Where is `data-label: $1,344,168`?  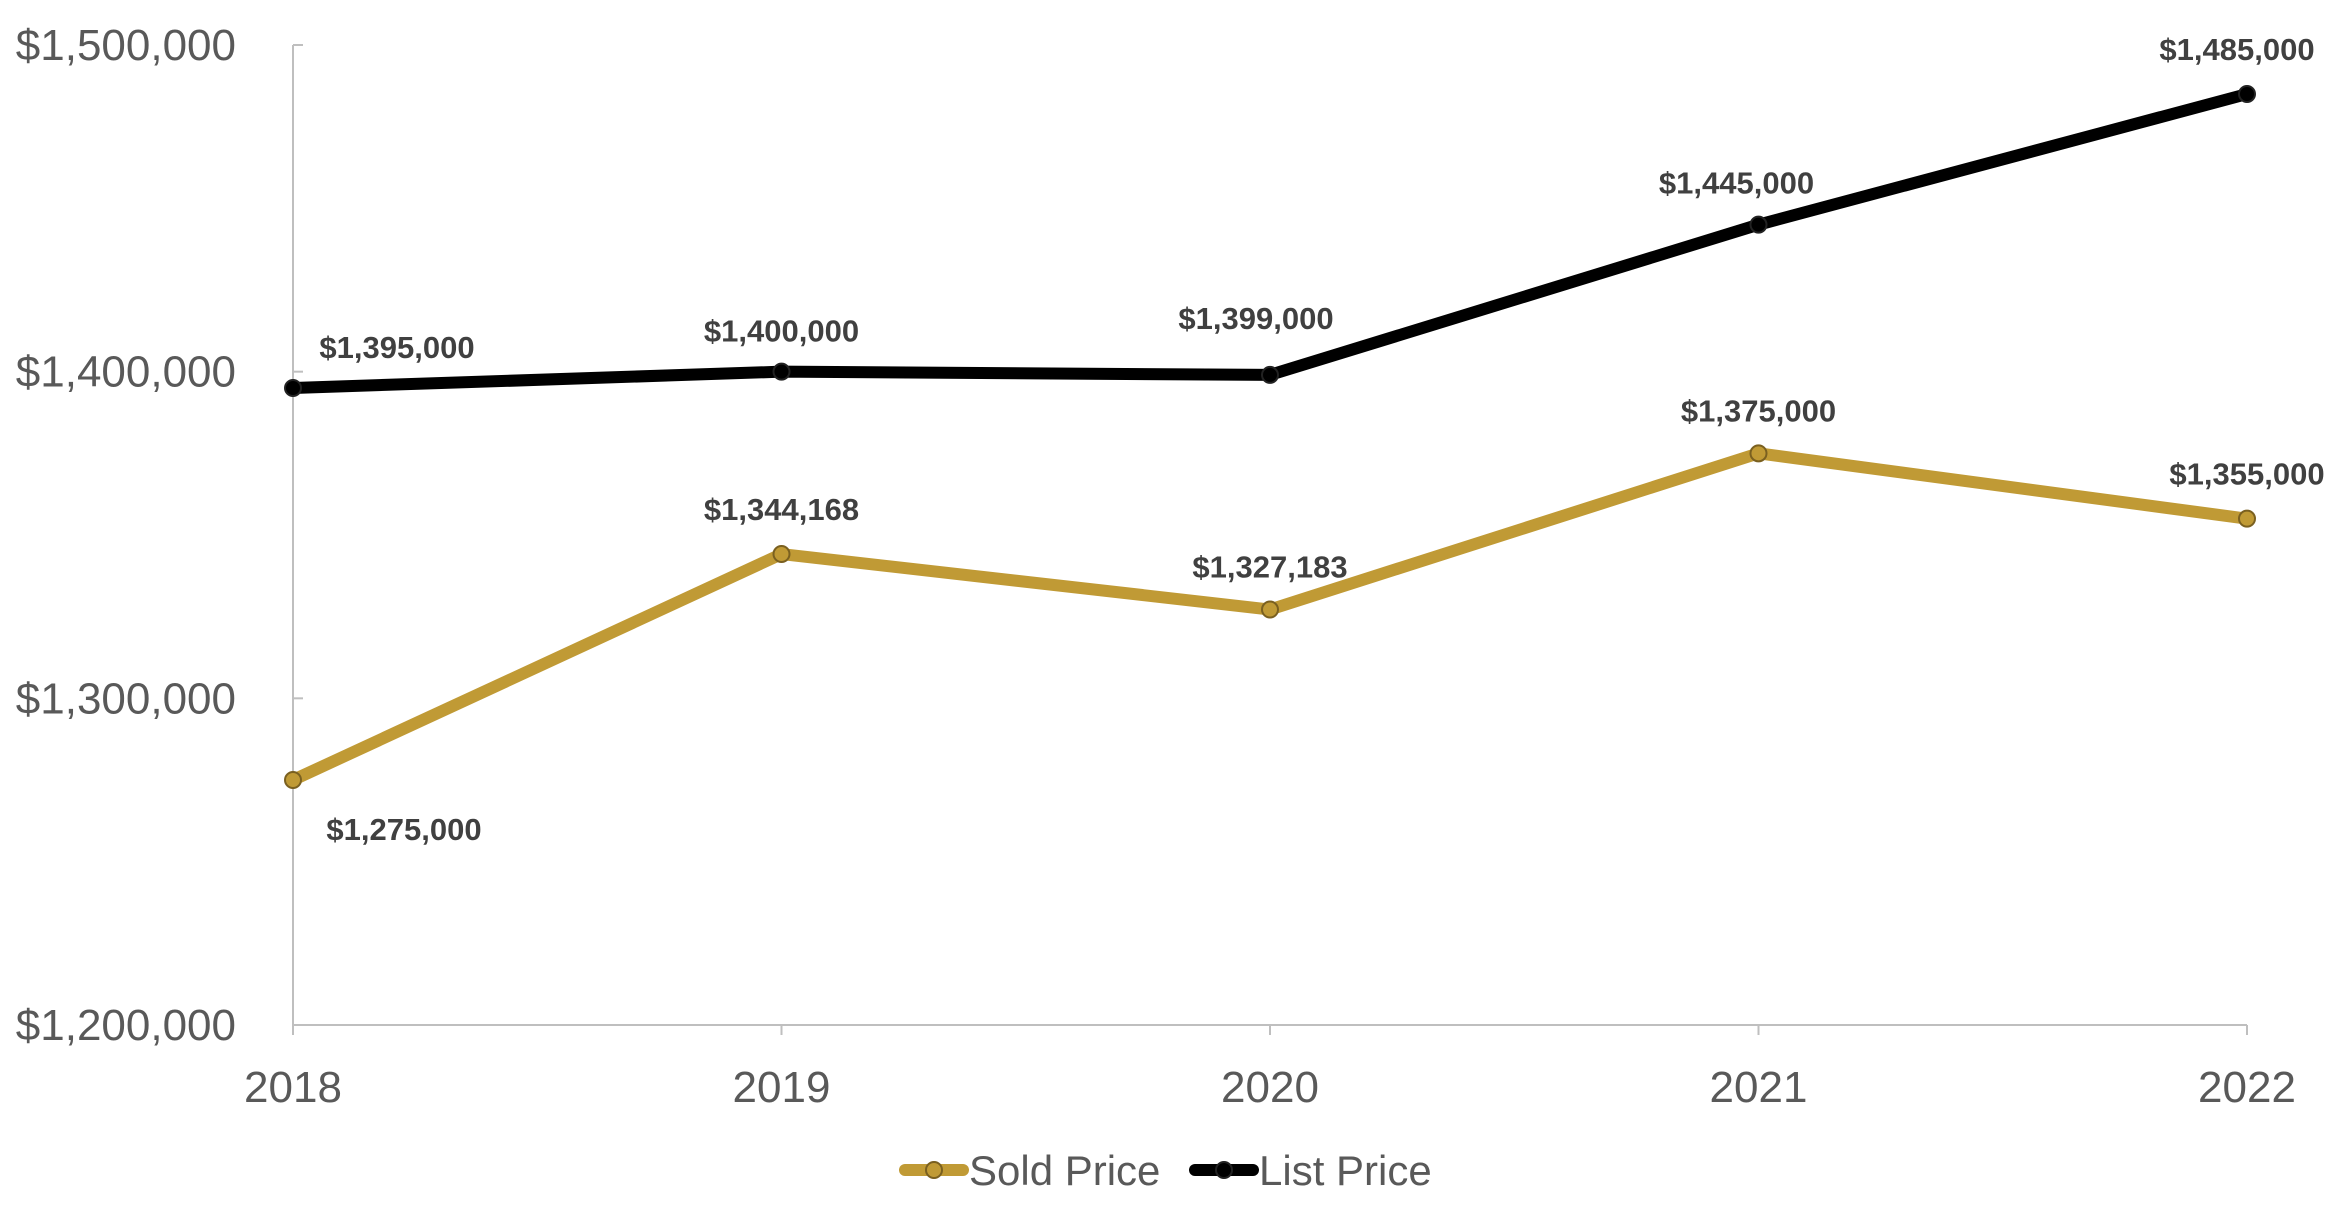
data-label: $1,344,168 is located at coordinates (781, 509).